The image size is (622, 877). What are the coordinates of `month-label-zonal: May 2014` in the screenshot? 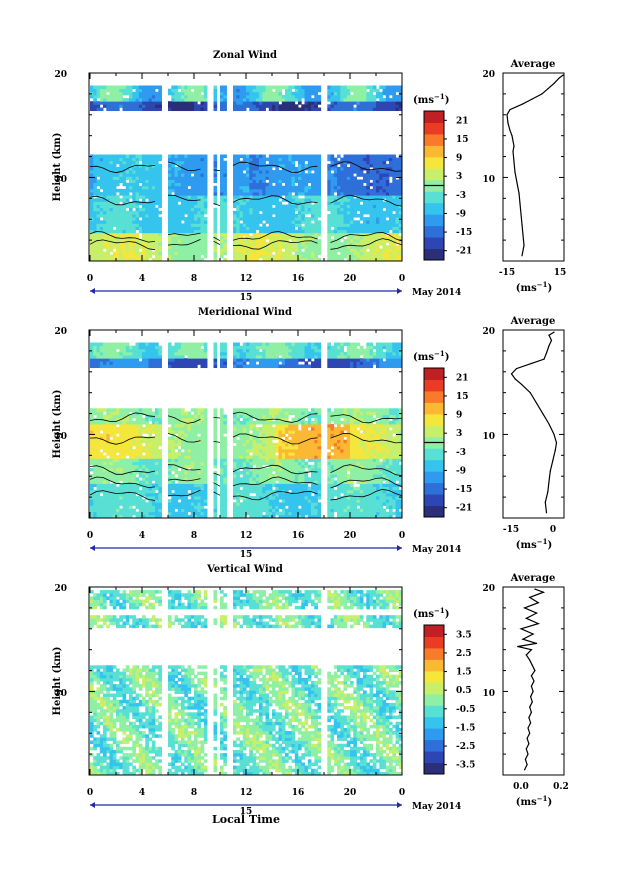 It's located at (436, 293).